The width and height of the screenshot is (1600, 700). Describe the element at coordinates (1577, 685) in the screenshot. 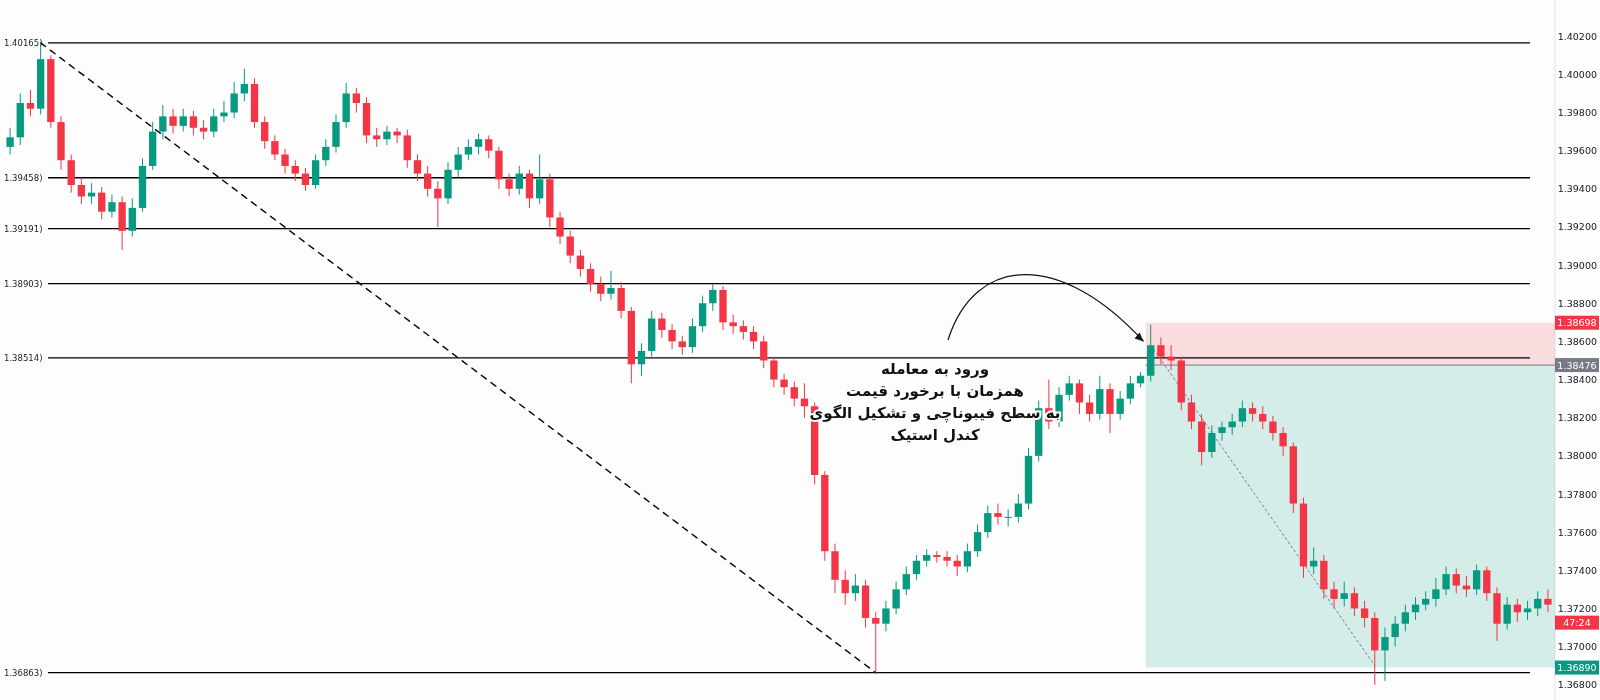

I see `y-tick-label: 1.36800` at that location.